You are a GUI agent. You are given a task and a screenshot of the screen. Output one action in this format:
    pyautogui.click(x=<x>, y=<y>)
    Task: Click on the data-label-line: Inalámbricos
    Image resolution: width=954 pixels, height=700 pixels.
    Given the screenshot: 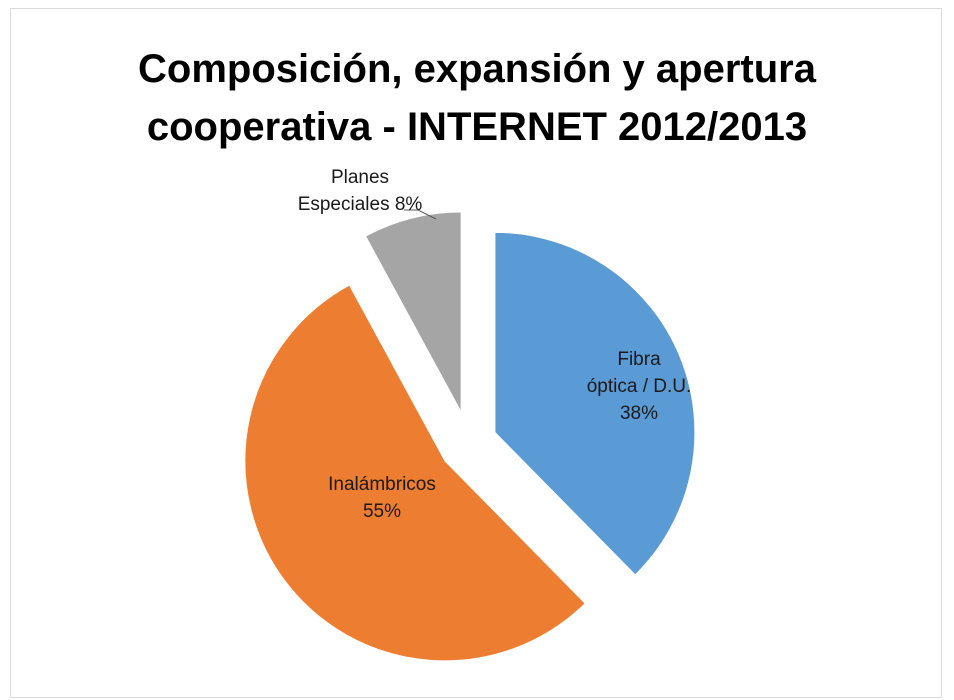 What is the action you would take?
    pyautogui.click(x=382, y=484)
    